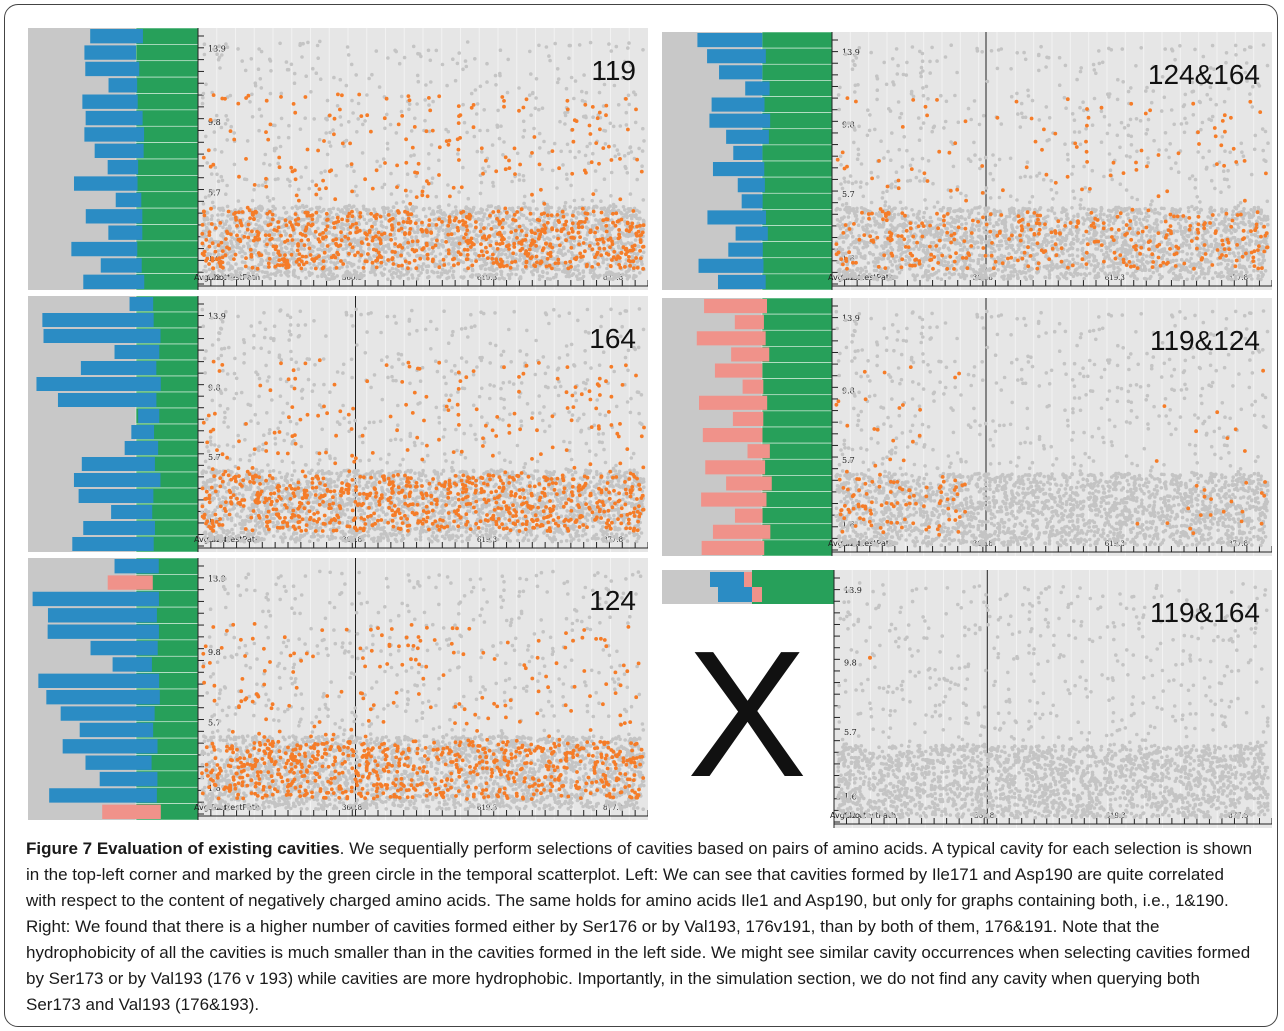  I want to click on histogram-bar, so click(114, 134).